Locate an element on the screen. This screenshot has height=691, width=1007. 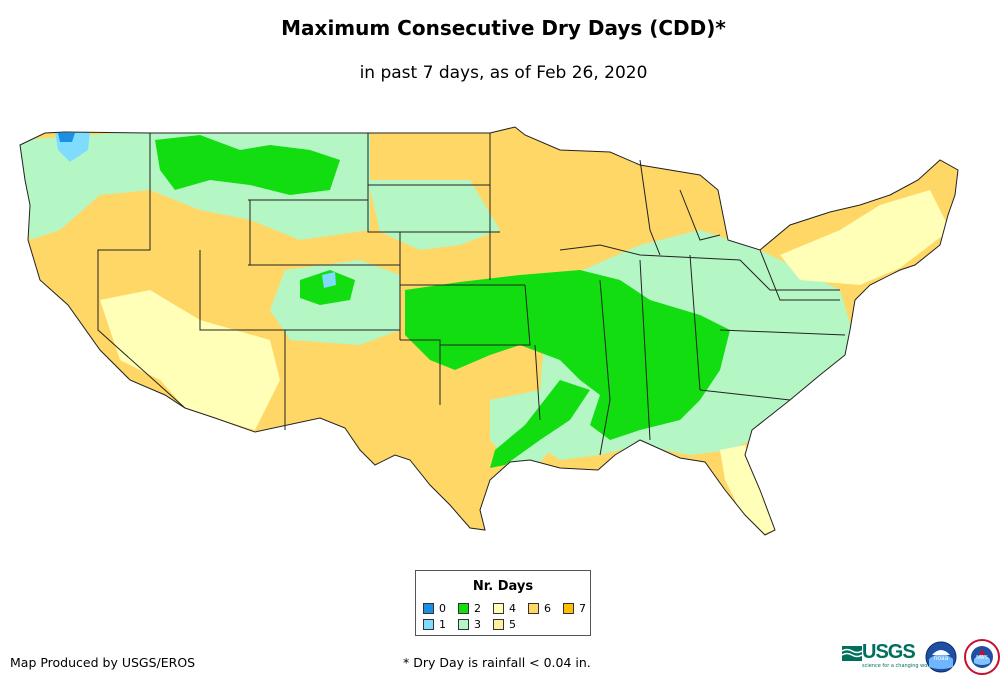
legend-item-0: 0 is located at coordinates (434, 608).